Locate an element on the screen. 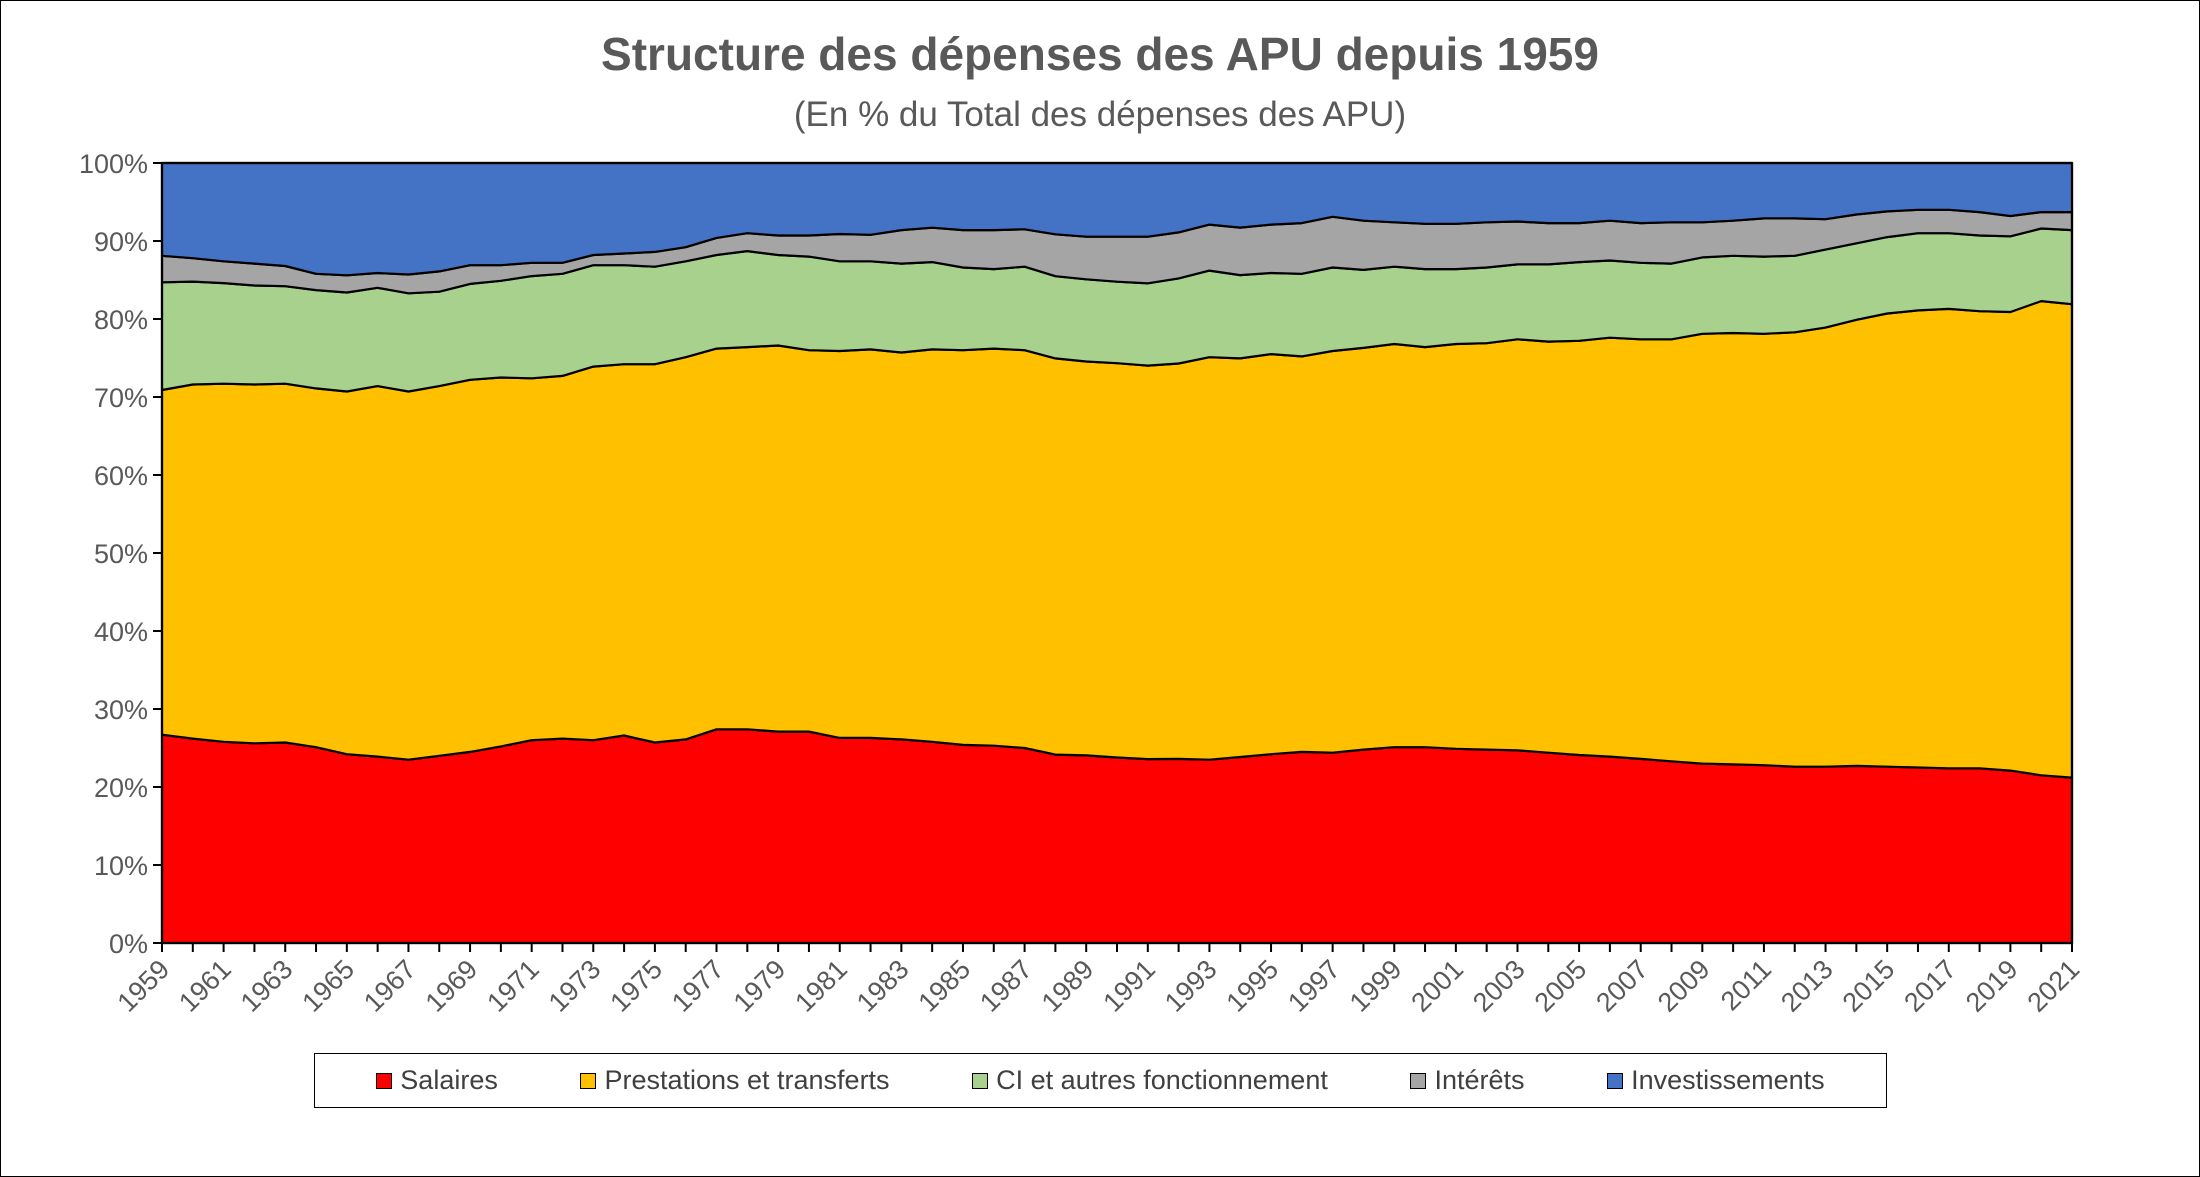 Image resolution: width=2200 pixels, height=1177 pixels. x-tick-label: 2001 is located at coordinates (1437, 986).